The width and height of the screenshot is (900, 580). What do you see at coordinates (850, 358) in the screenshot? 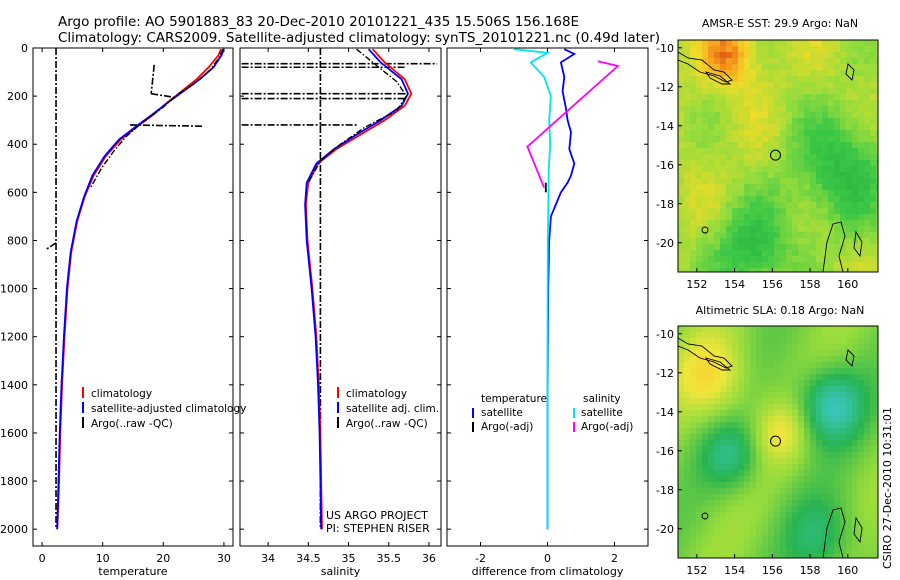
I see `sla_map-coast-island` at bounding box center [850, 358].